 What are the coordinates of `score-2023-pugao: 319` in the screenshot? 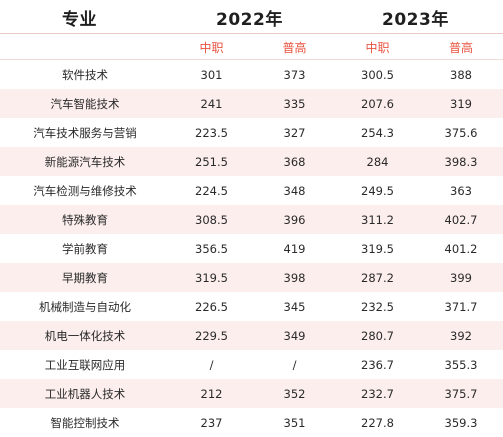 It's located at (461, 103).